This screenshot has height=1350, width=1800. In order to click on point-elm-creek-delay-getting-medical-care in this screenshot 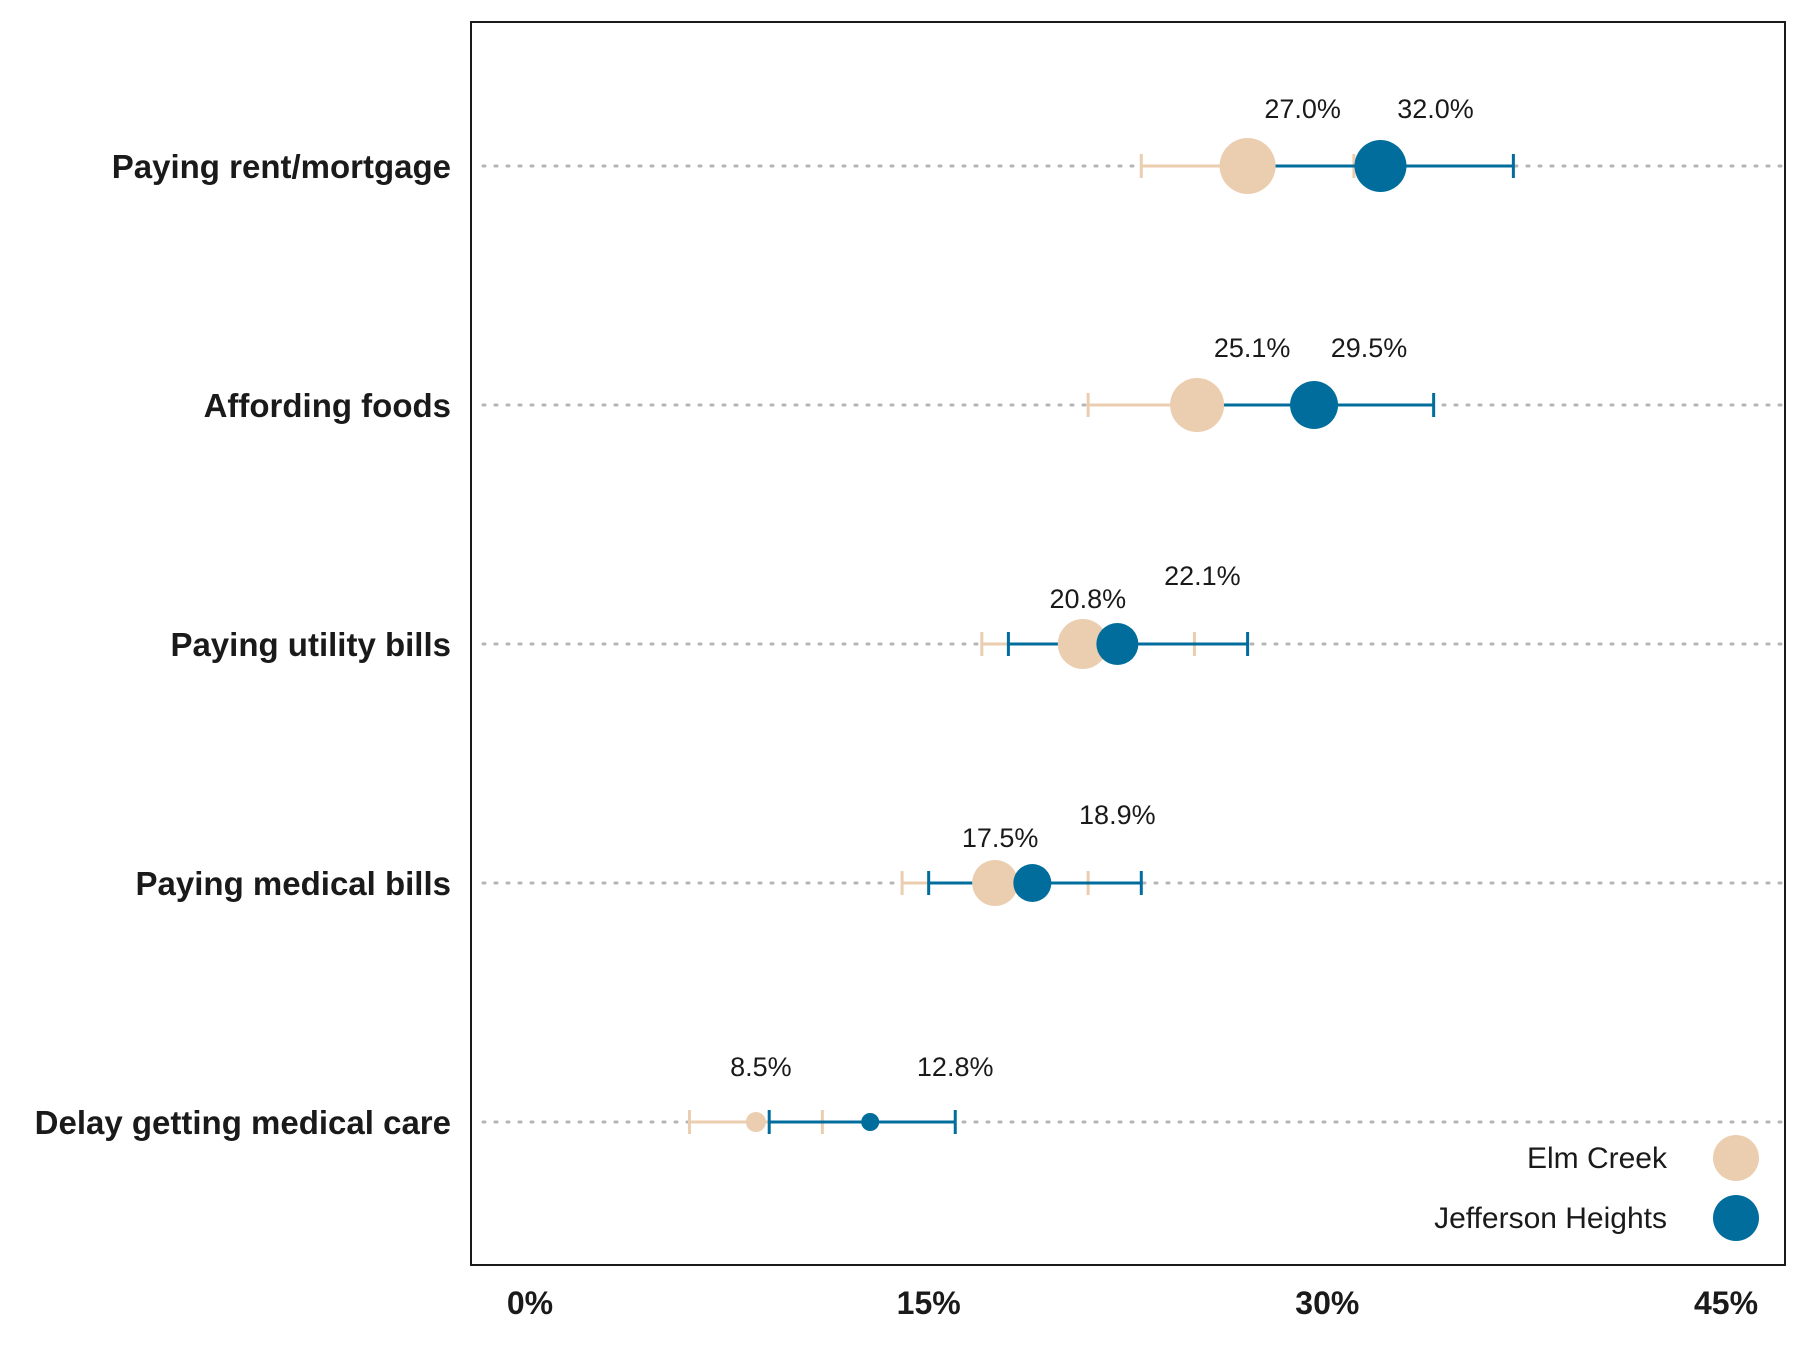, I will do `click(755, 1122)`.